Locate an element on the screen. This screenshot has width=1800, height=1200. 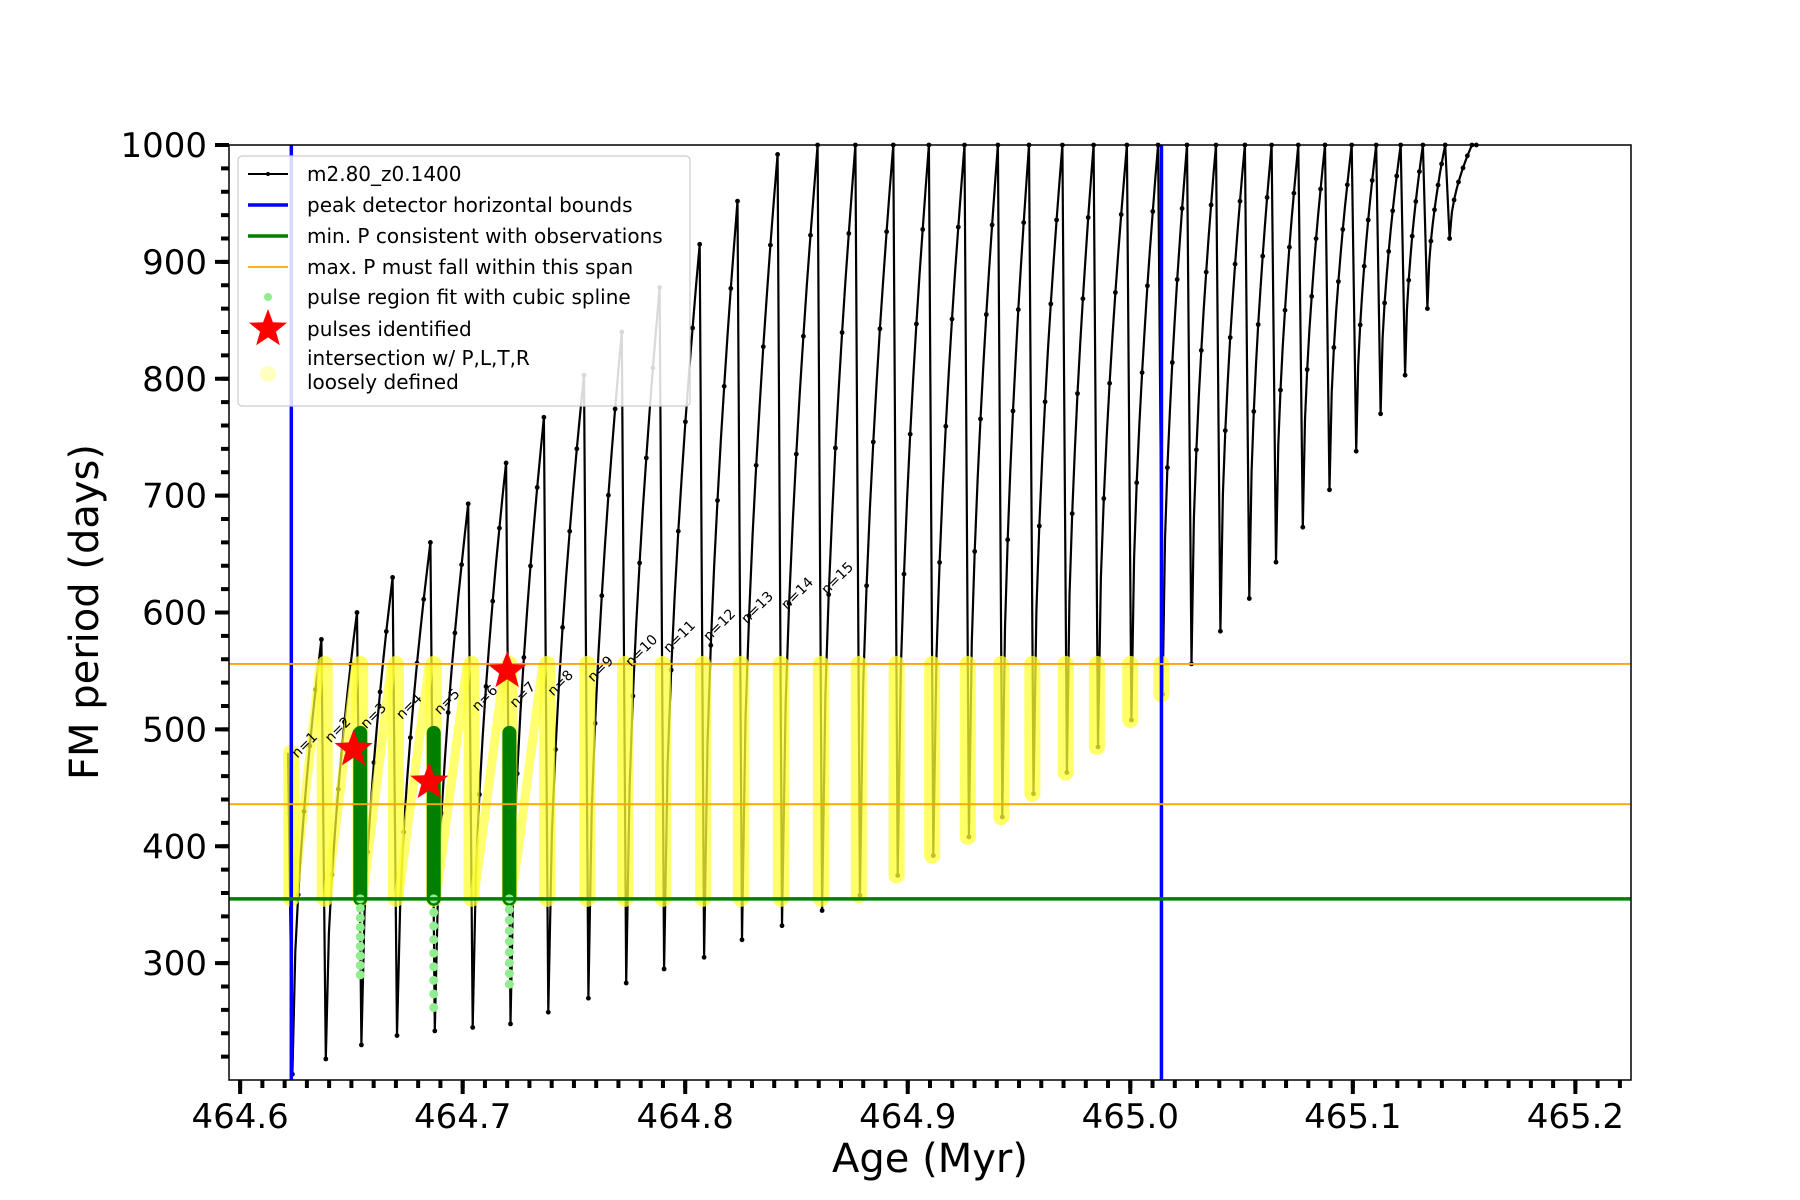
x-tick-label: 464.8 is located at coordinates (685, 1117).